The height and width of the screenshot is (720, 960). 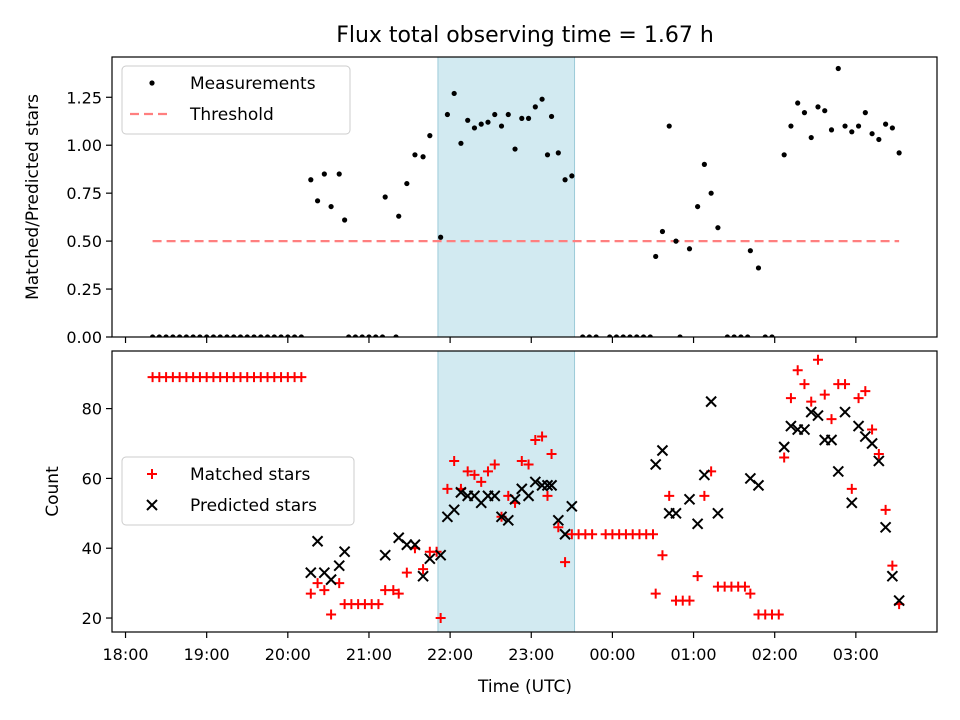 I want to click on legend-box, so click(x=236, y=100).